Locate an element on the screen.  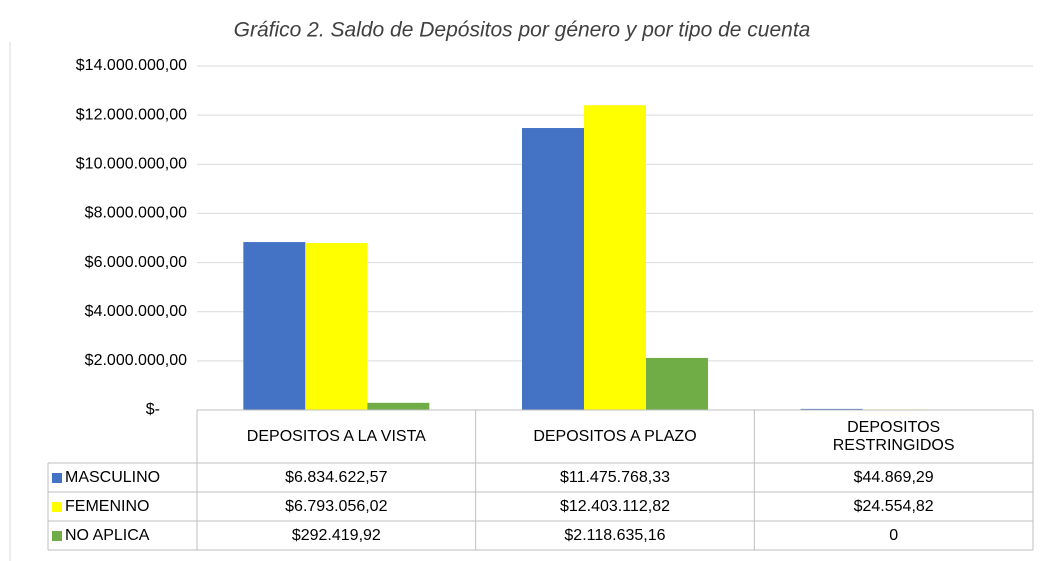
category-label: DEPOSITOS A PLAZO is located at coordinates (615, 436).